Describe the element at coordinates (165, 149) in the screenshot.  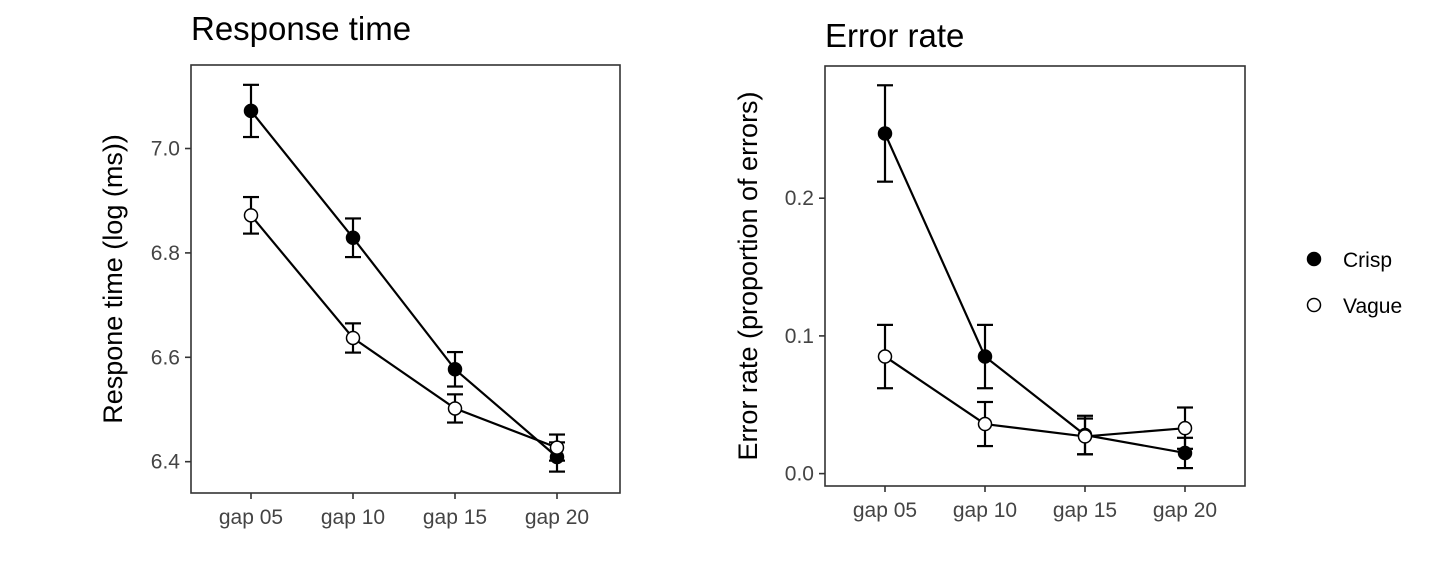
I see `y-tick-label: 7.0` at that location.